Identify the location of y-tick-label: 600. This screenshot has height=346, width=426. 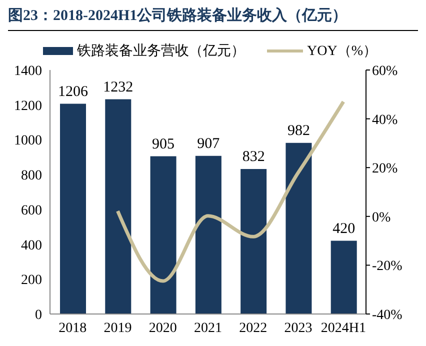
(31, 210).